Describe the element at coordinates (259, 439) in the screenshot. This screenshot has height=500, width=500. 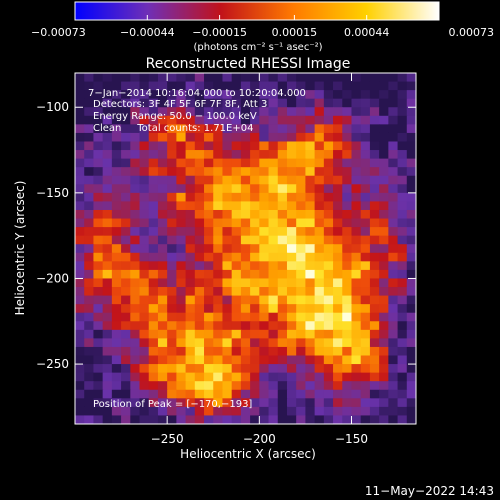
I see `x-tick-label: −200` at that location.